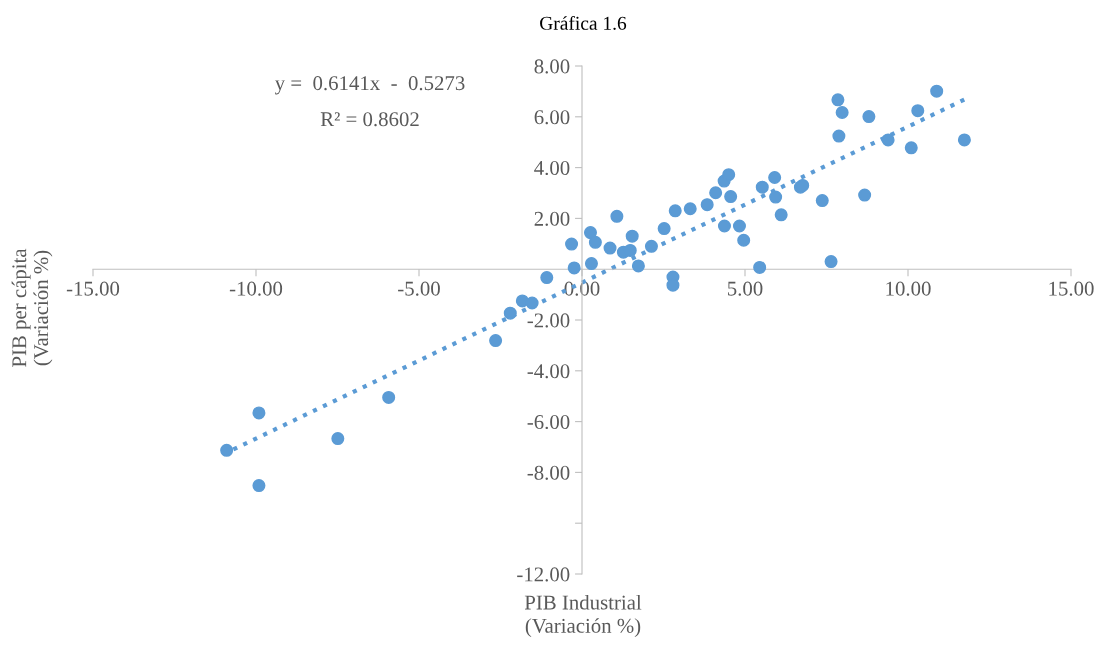 The image size is (1114, 646). Describe the element at coordinates (548, 320) in the screenshot. I see `y-tick-label: -2.00` at that location.